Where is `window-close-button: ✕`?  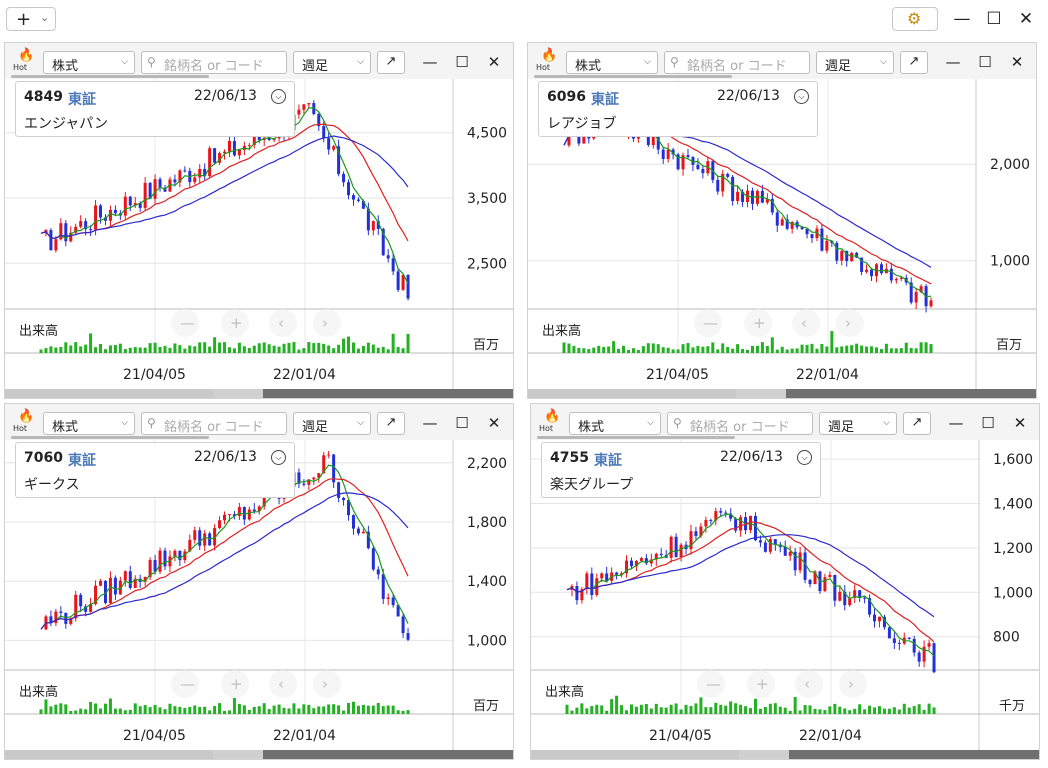 window-close-button: ✕ is located at coordinates (1026, 19).